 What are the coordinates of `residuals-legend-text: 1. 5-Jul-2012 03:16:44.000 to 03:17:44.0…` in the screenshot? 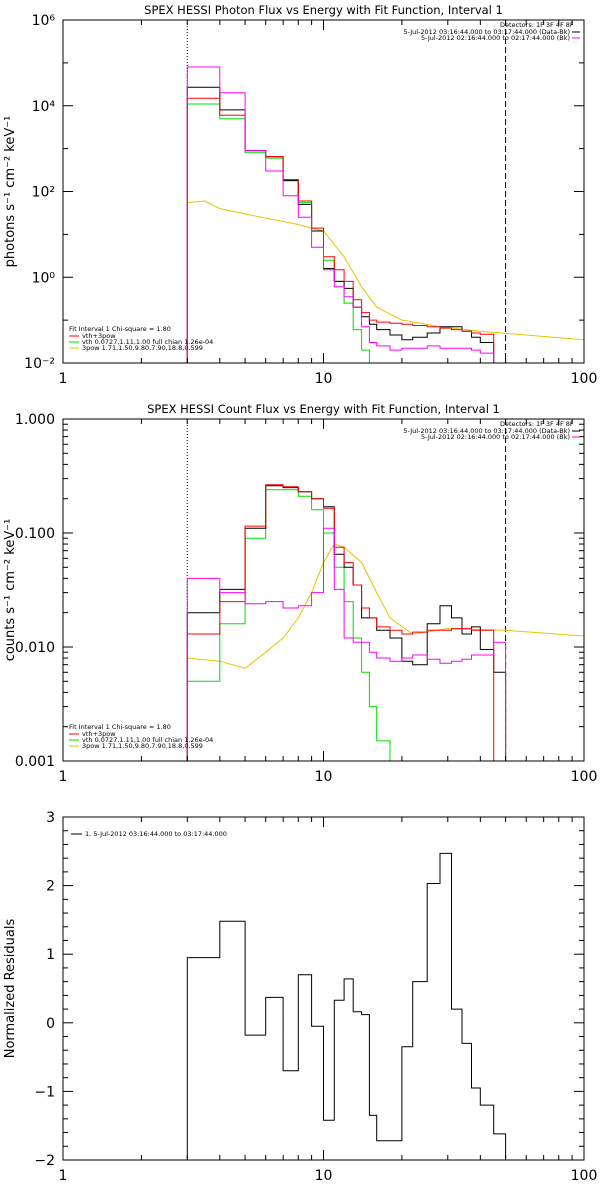 It's located at (156, 834).